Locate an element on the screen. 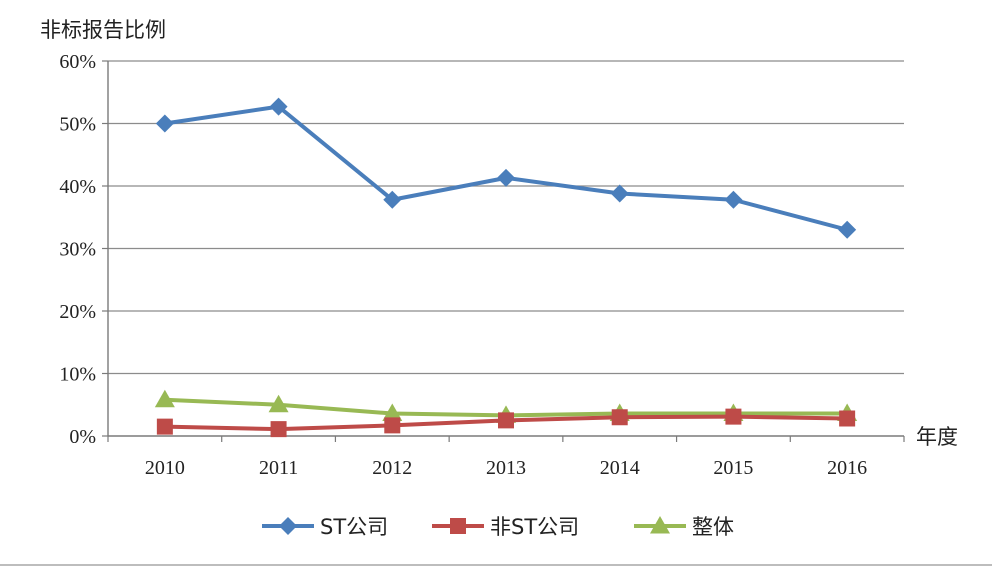 The height and width of the screenshot is (569, 992). x-tick-label: 2012 is located at coordinates (392, 468).